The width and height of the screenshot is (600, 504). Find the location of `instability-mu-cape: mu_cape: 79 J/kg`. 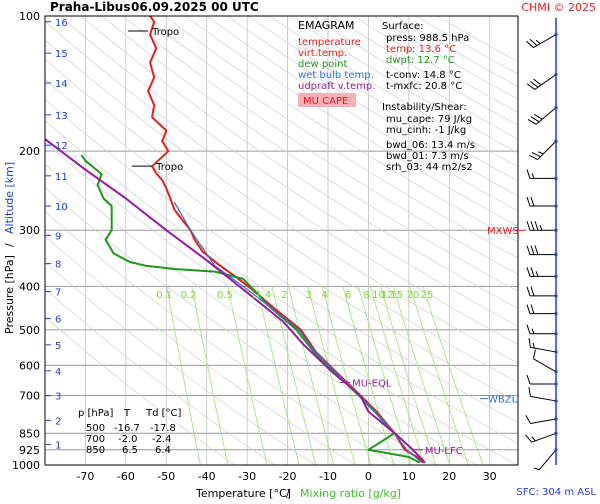

instability-mu-cape: mu_cape: 79 J/kg is located at coordinates (429, 119).